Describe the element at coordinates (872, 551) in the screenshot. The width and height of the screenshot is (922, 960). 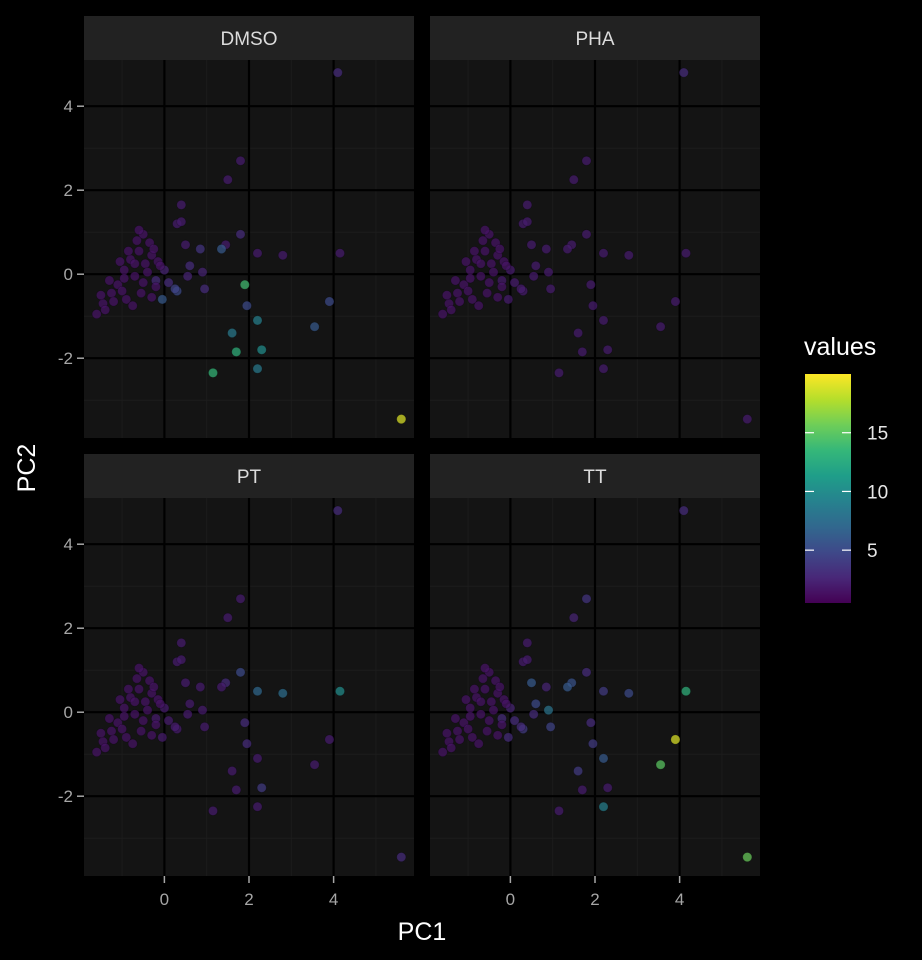
I see `colorbar-tick-label: 5` at that location.